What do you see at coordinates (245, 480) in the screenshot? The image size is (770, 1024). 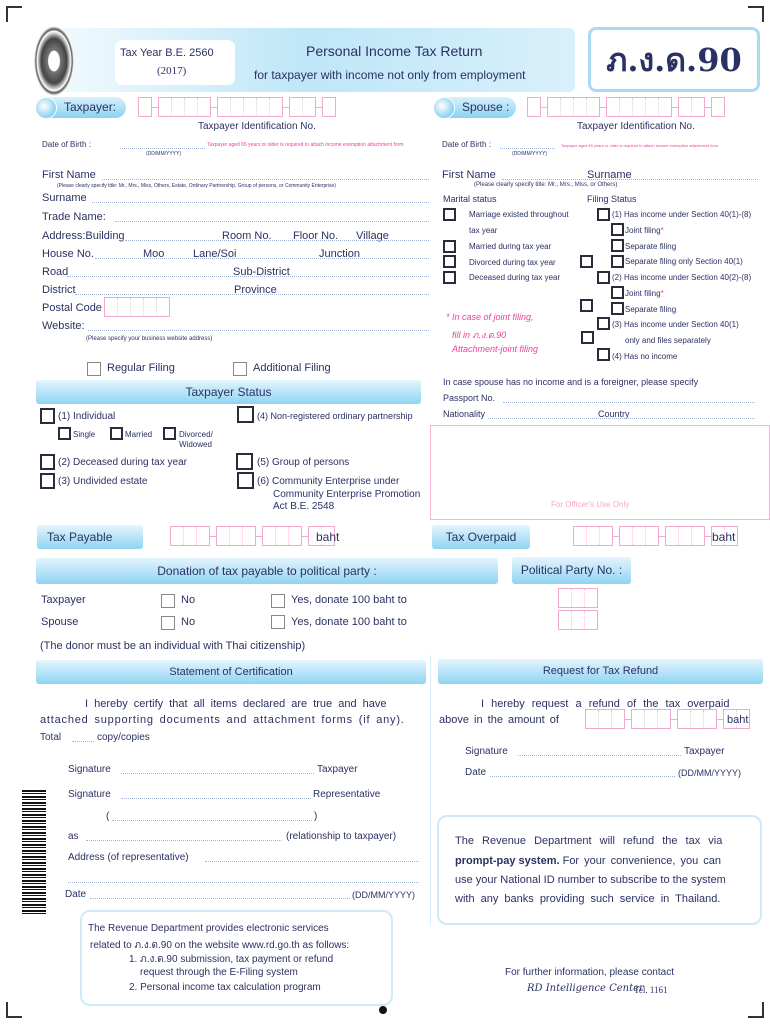 I see `community-checkbox` at bounding box center [245, 480].